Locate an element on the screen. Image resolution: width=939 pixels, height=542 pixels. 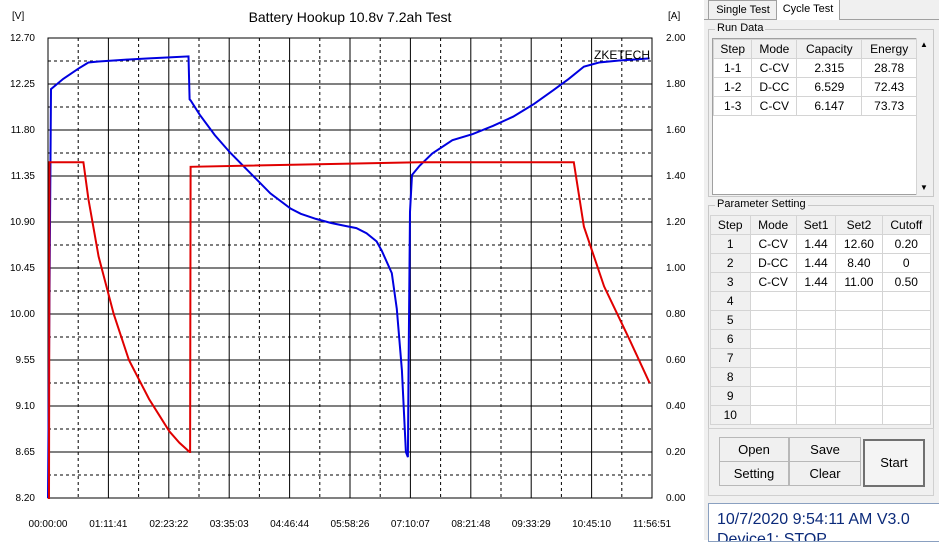
parameter-row: 4 is located at coordinates (820, 301).